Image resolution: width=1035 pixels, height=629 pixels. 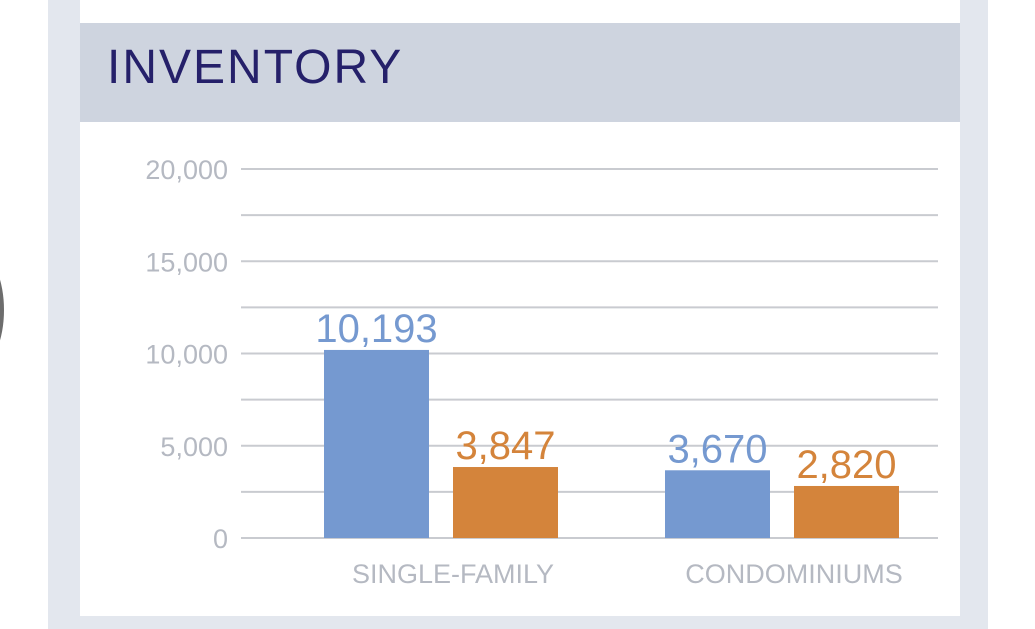 I want to click on bar-value-label: 3,847, so click(x=505, y=446).